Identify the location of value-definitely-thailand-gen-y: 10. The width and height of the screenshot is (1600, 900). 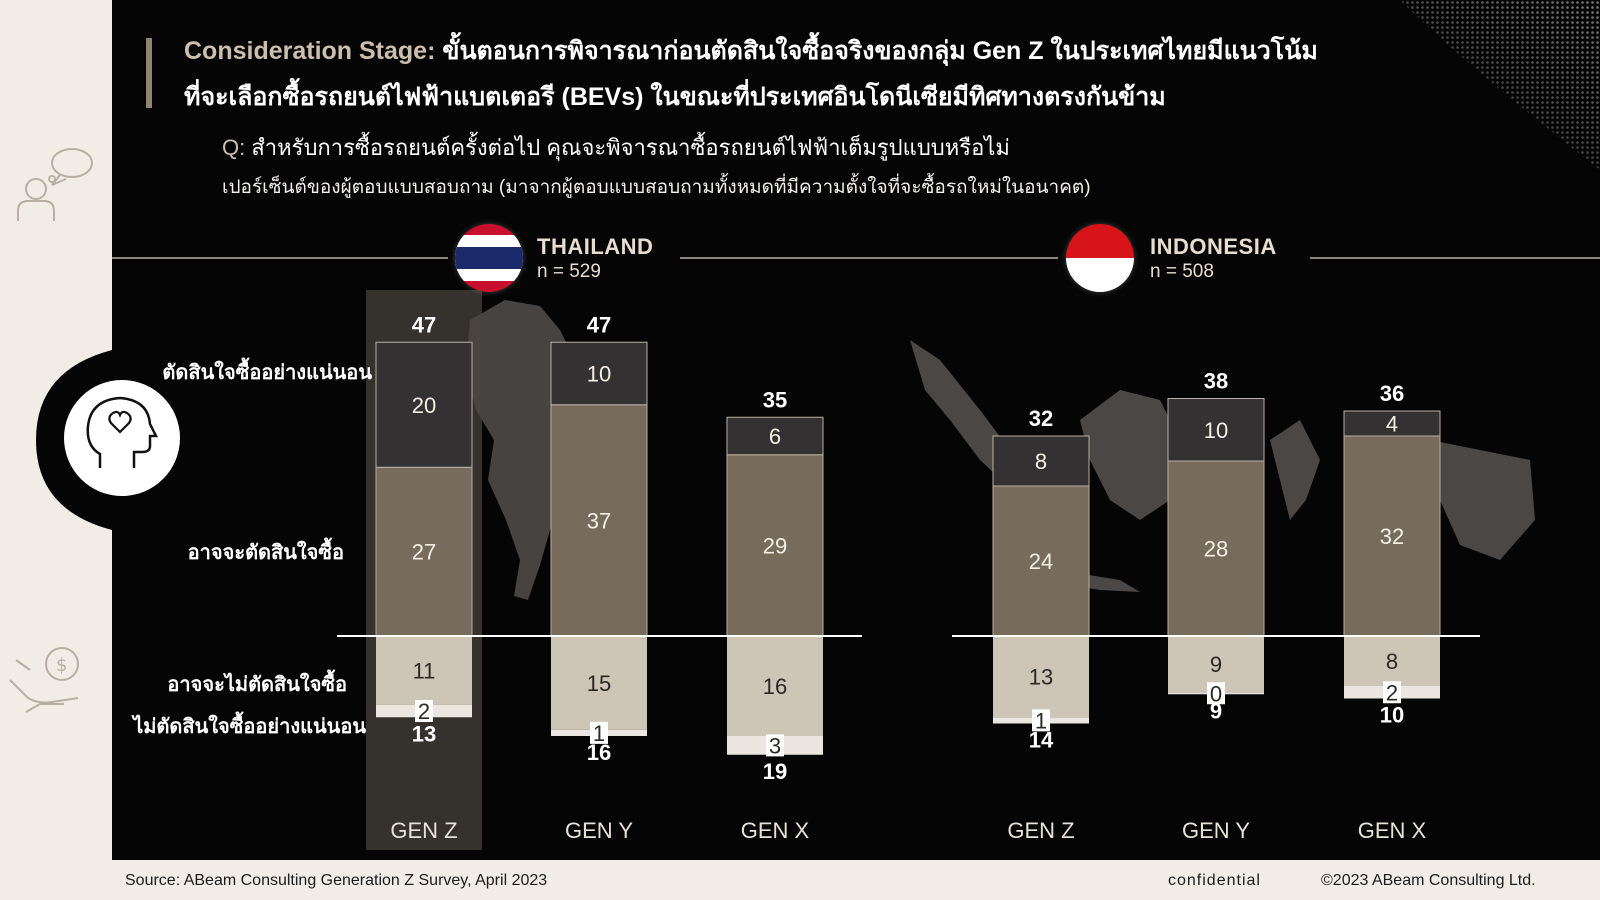
(599, 374).